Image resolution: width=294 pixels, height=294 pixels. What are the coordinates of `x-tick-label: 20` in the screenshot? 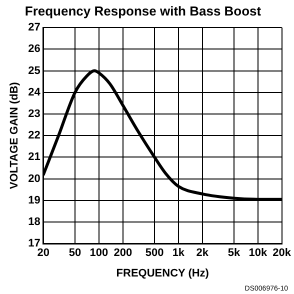 It's located at (43, 253).